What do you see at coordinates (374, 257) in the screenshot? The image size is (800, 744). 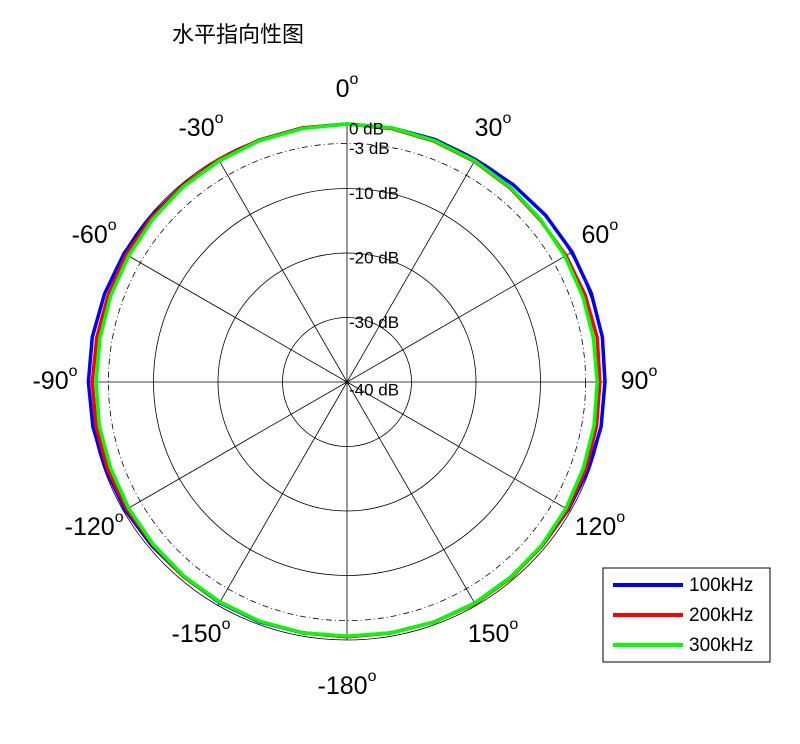 I see `r-tick-label: -20 dB` at bounding box center [374, 257].